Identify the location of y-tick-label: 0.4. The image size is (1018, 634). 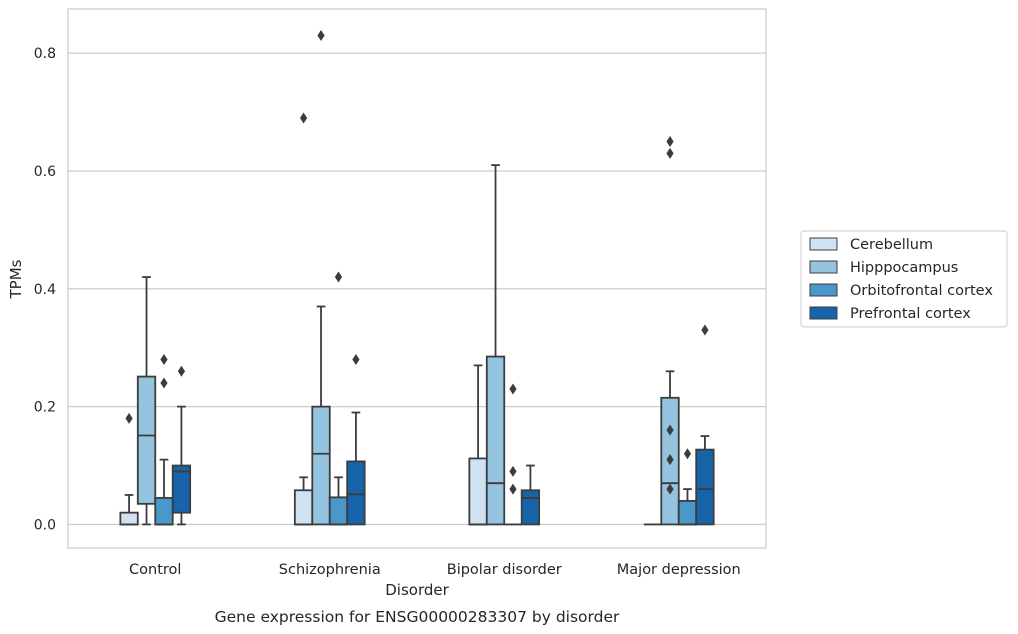
(45, 290).